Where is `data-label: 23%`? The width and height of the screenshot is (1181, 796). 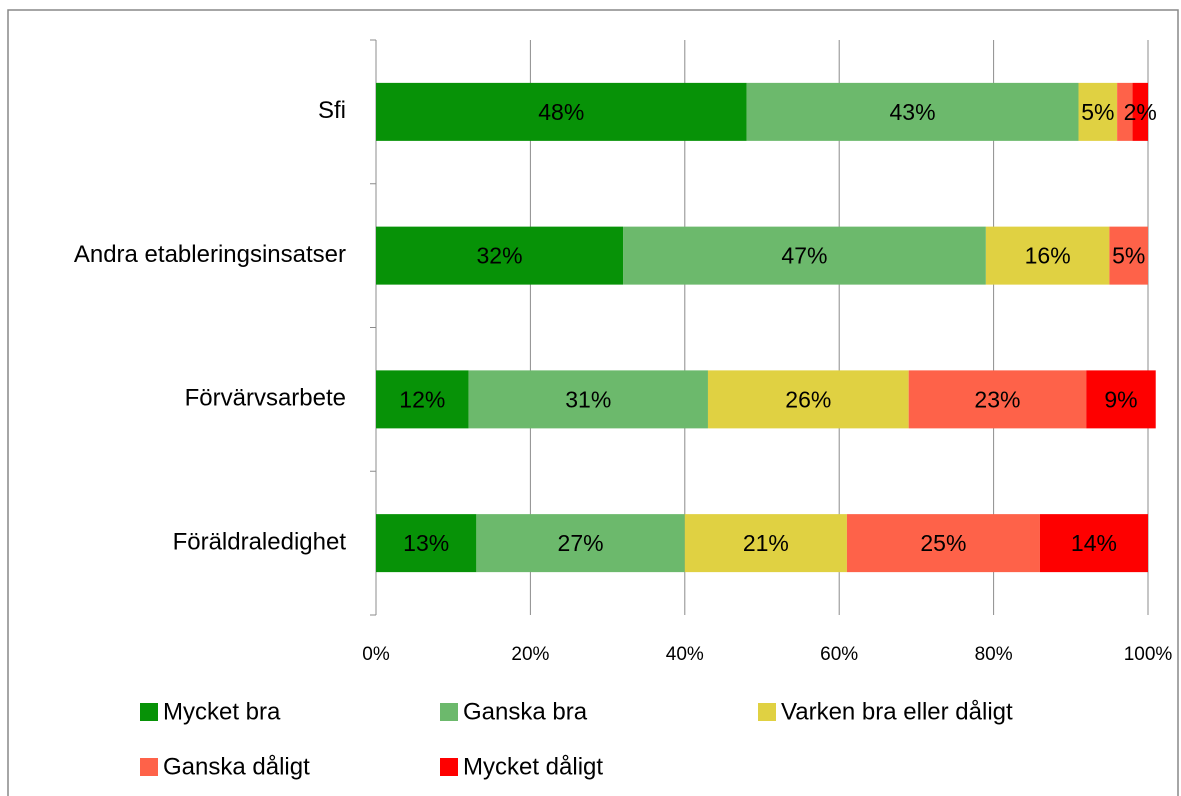 data-label: 23% is located at coordinates (997, 399).